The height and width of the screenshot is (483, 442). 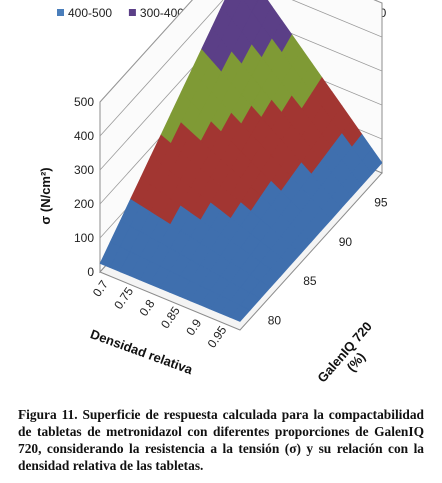 What do you see at coordinates (84, 102) in the screenshot?
I see `z-tick-label: 500` at bounding box center [84, 102].